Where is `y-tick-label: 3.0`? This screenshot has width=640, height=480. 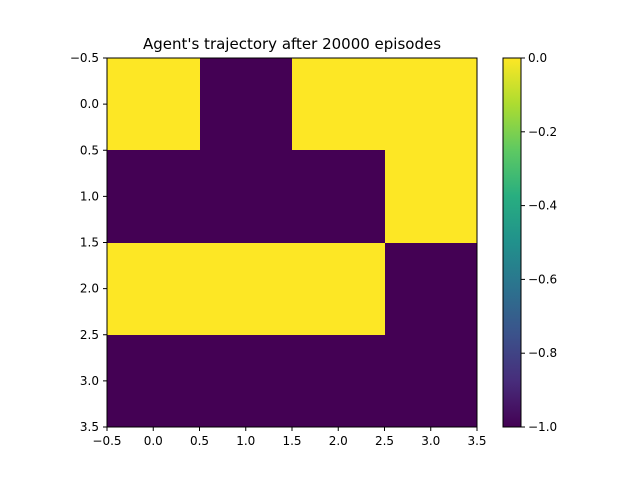 y-tick-label: 3.0 is located at coordinates (89, 381).